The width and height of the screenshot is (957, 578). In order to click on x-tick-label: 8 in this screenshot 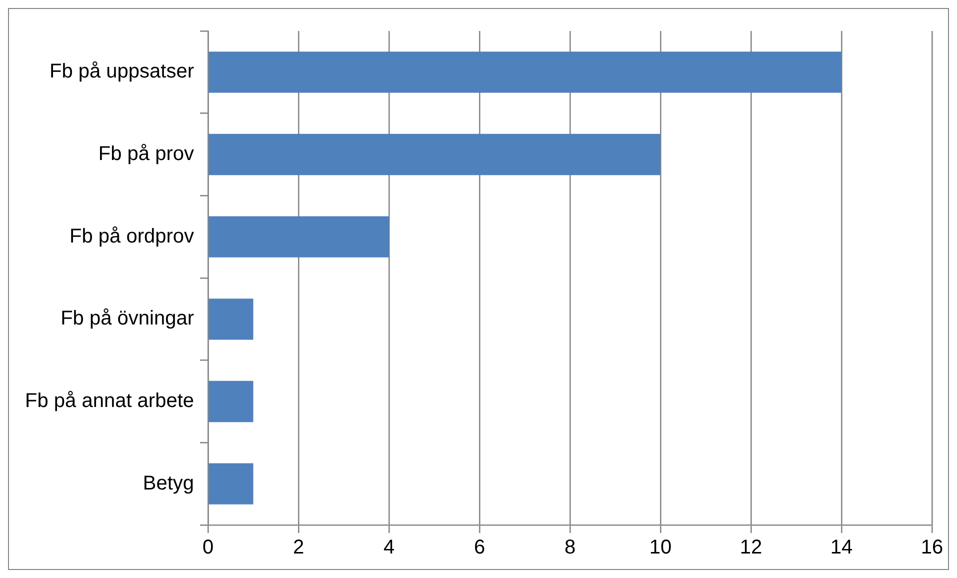, I will do `click(570, 547)`.